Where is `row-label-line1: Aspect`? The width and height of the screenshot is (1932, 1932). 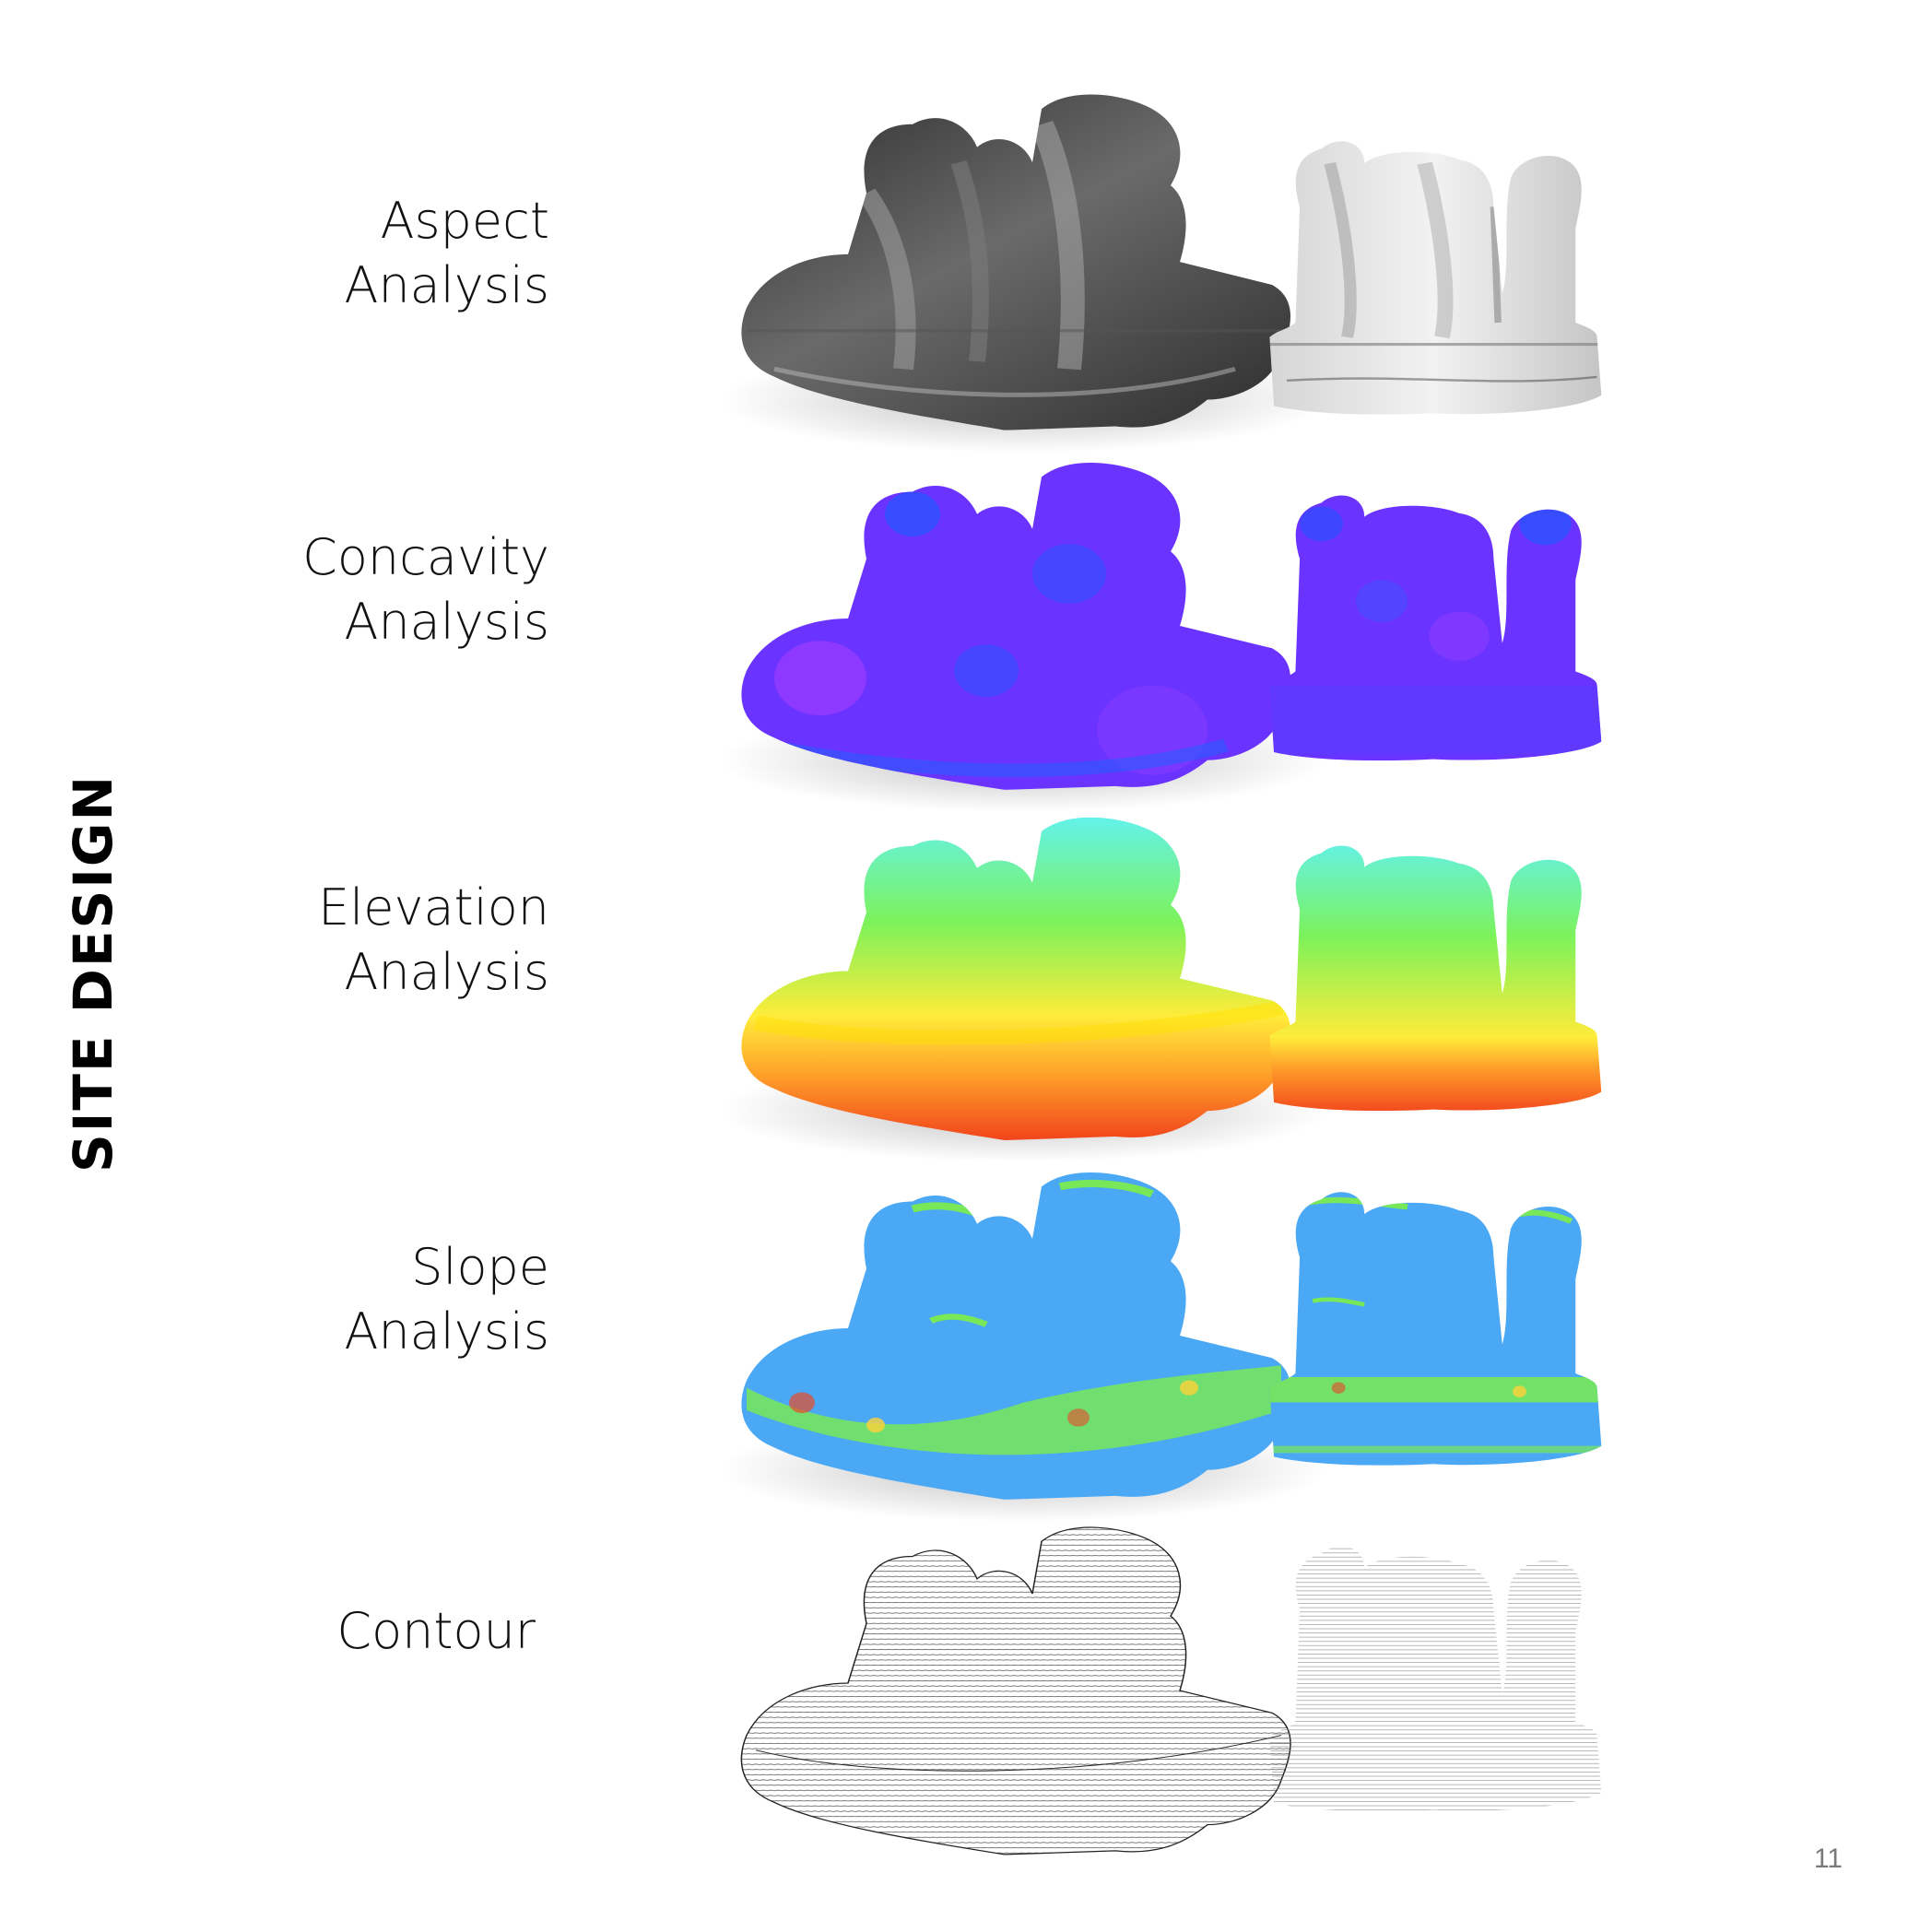
row-label-line1: Aspect is located at coordinates (464, 221).